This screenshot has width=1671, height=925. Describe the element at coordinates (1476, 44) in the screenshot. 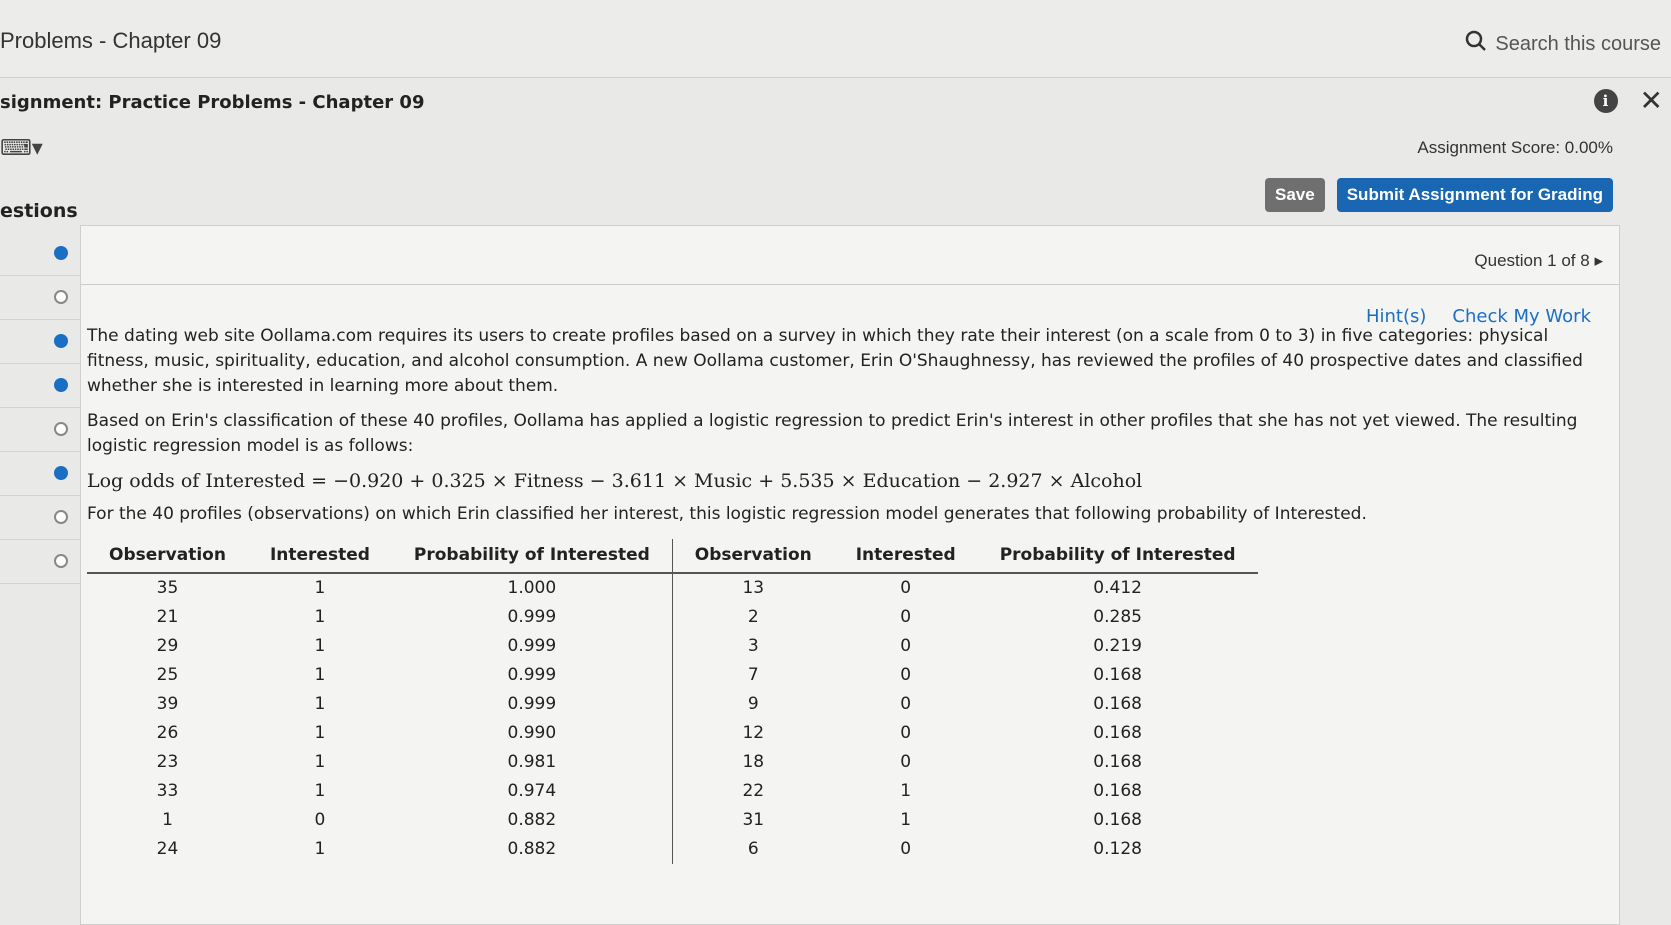

I see `search-icon` at that location.